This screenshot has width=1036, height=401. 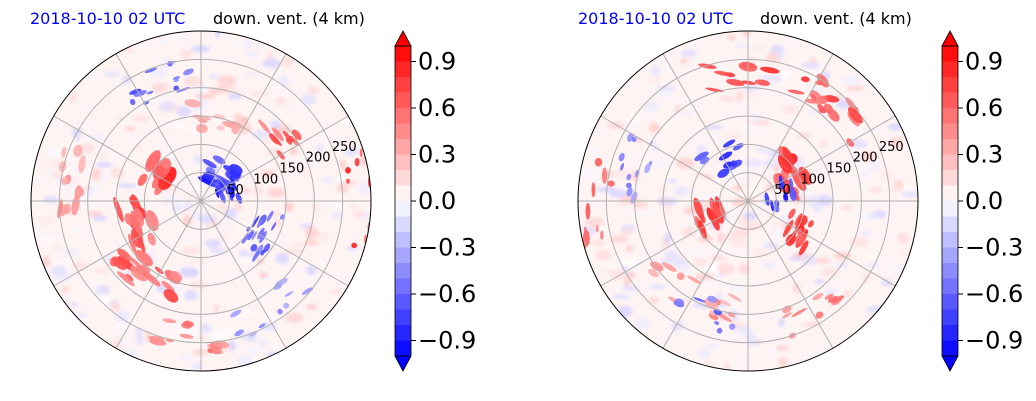 What do you see at coordinates (447, 341) in the screenshot?
I see `colorbar-tick-label: −0.9` at bounding box center [447, 341].